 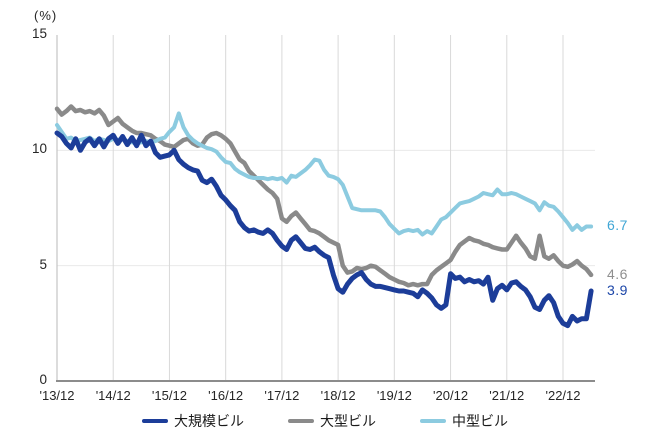 What do you see at coordinates (46, 15) in the screenshot?
I see `y-axis-unit-label: (%)` at bounding box center [46, 15].